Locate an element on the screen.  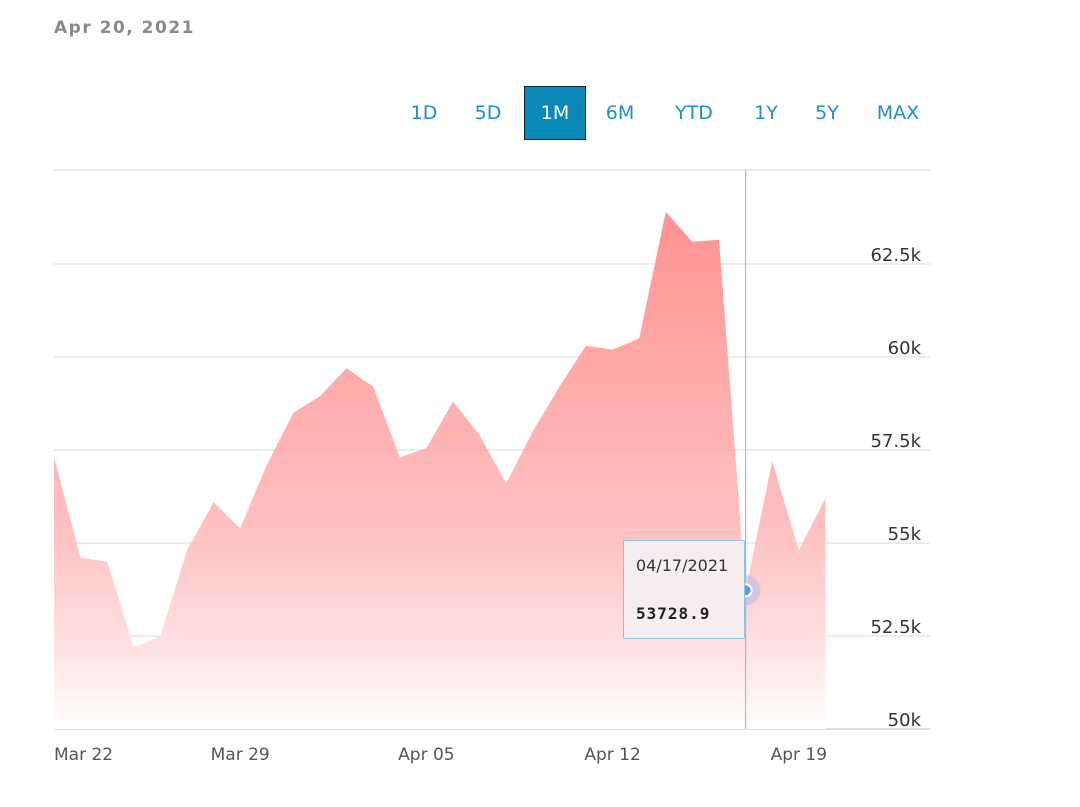
y-tick-label: 52.5k is located at coordinates (895, 627).